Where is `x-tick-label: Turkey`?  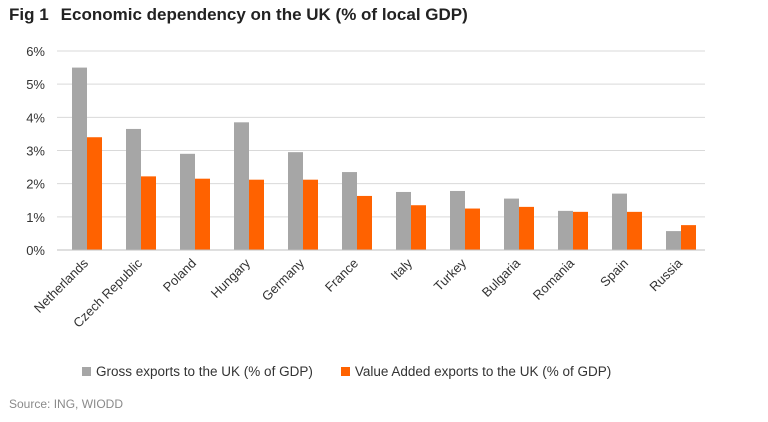
x-tick-label: Turkey is located at coordinates (450, 274).